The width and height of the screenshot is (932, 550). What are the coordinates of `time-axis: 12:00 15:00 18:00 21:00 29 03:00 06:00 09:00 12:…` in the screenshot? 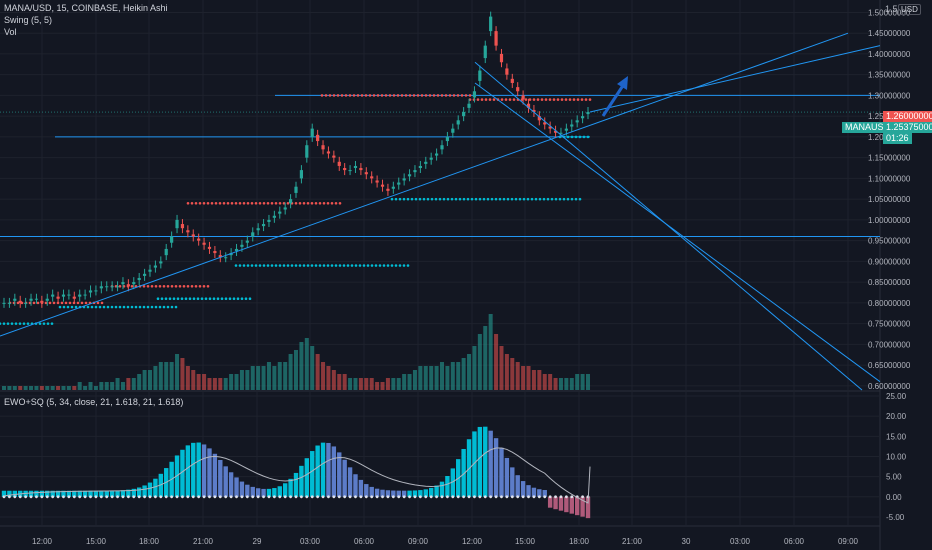 It's located at (445, 541).